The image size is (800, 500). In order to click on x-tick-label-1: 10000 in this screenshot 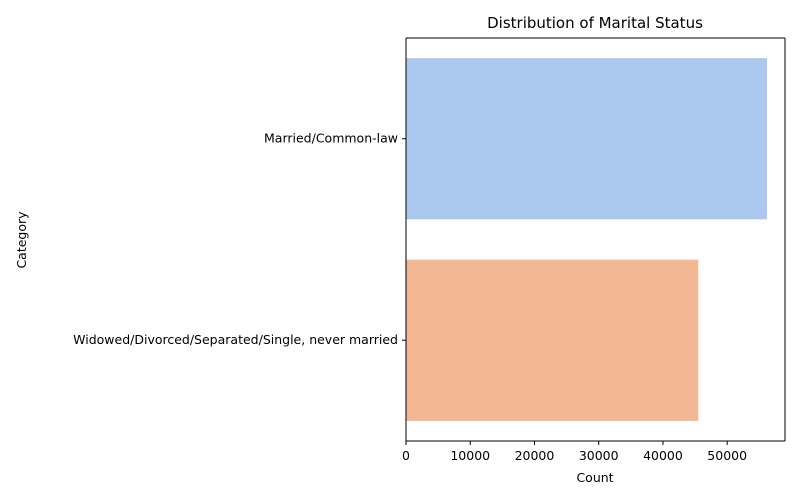, I will do `click(470, 455)`.